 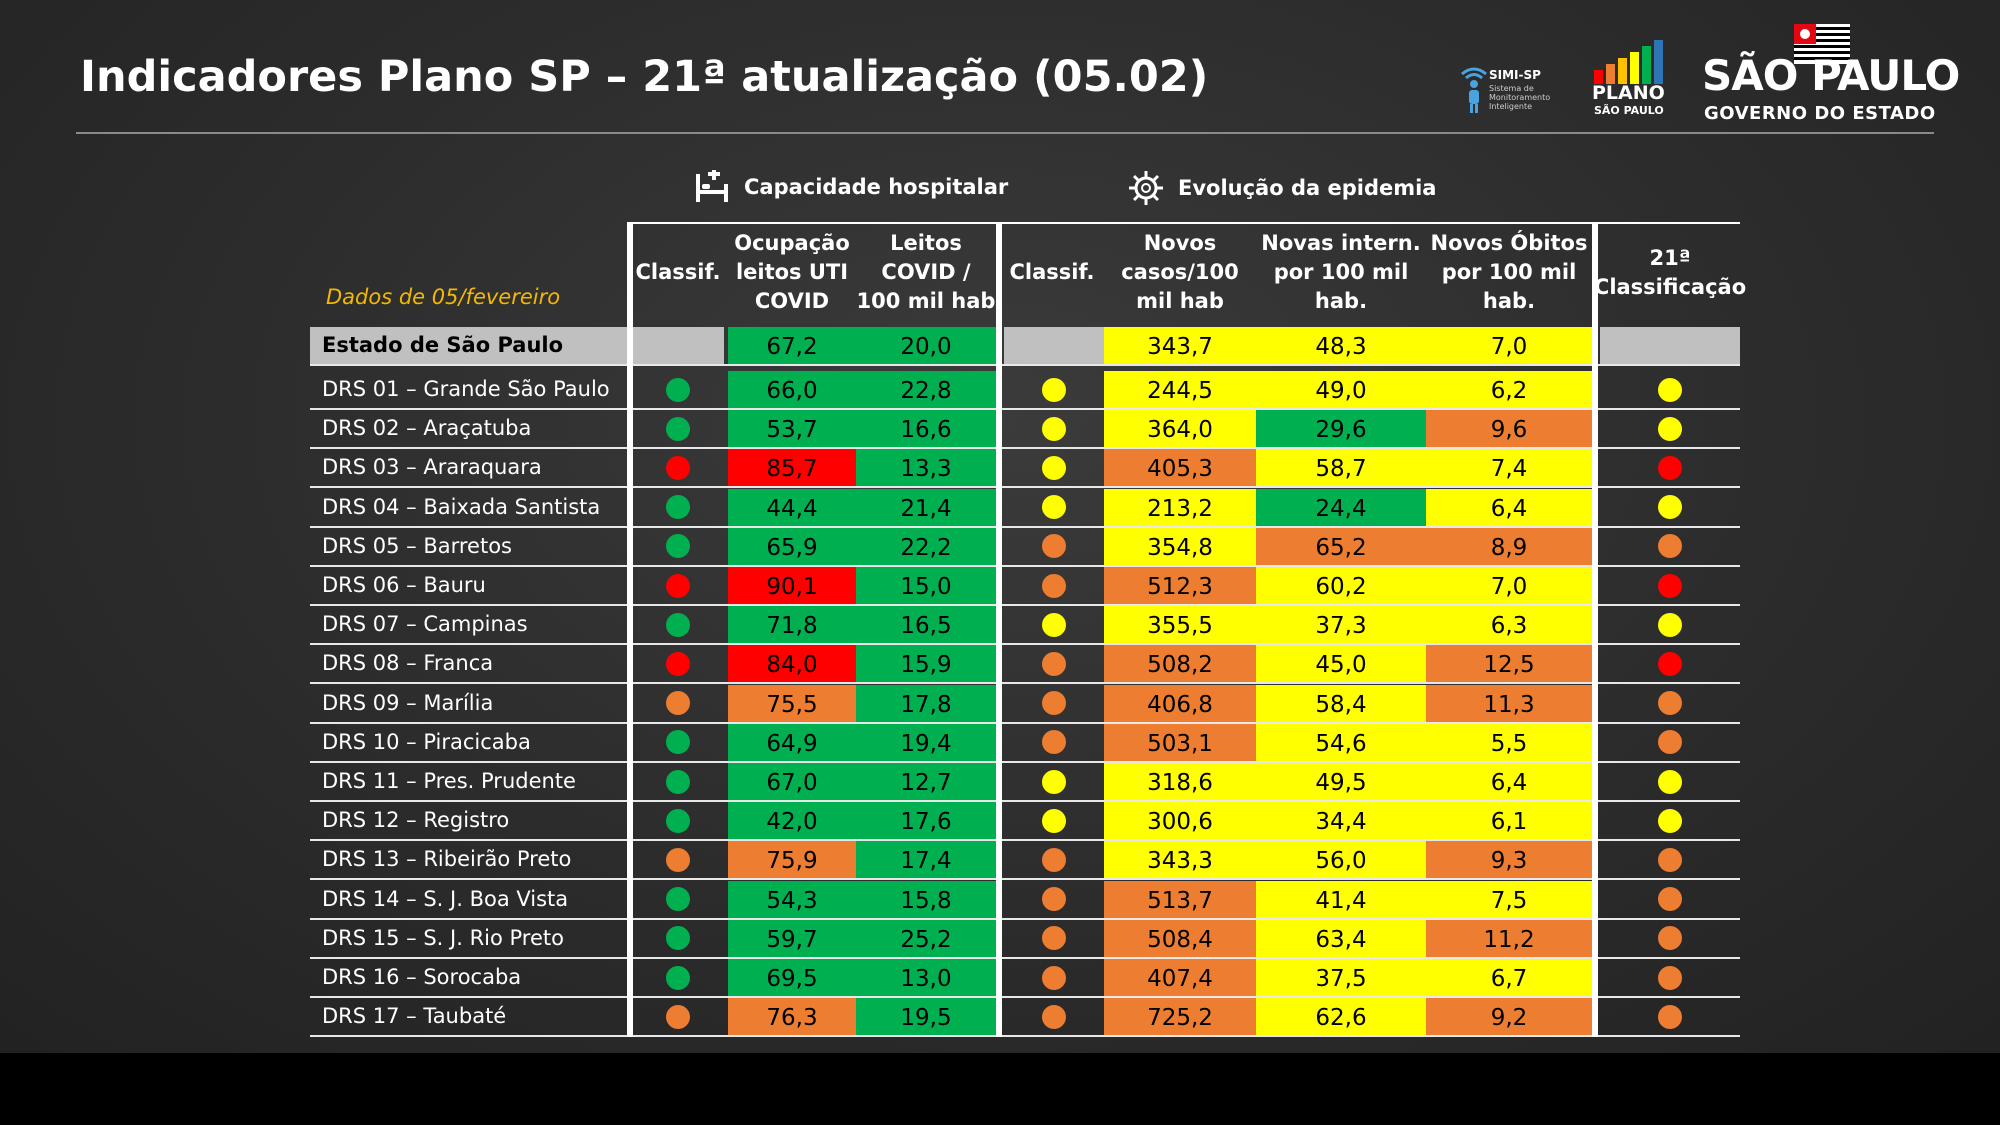 I want to click on region-name: DRS 04 – Baixada Santista, so click(x=461, y=506).